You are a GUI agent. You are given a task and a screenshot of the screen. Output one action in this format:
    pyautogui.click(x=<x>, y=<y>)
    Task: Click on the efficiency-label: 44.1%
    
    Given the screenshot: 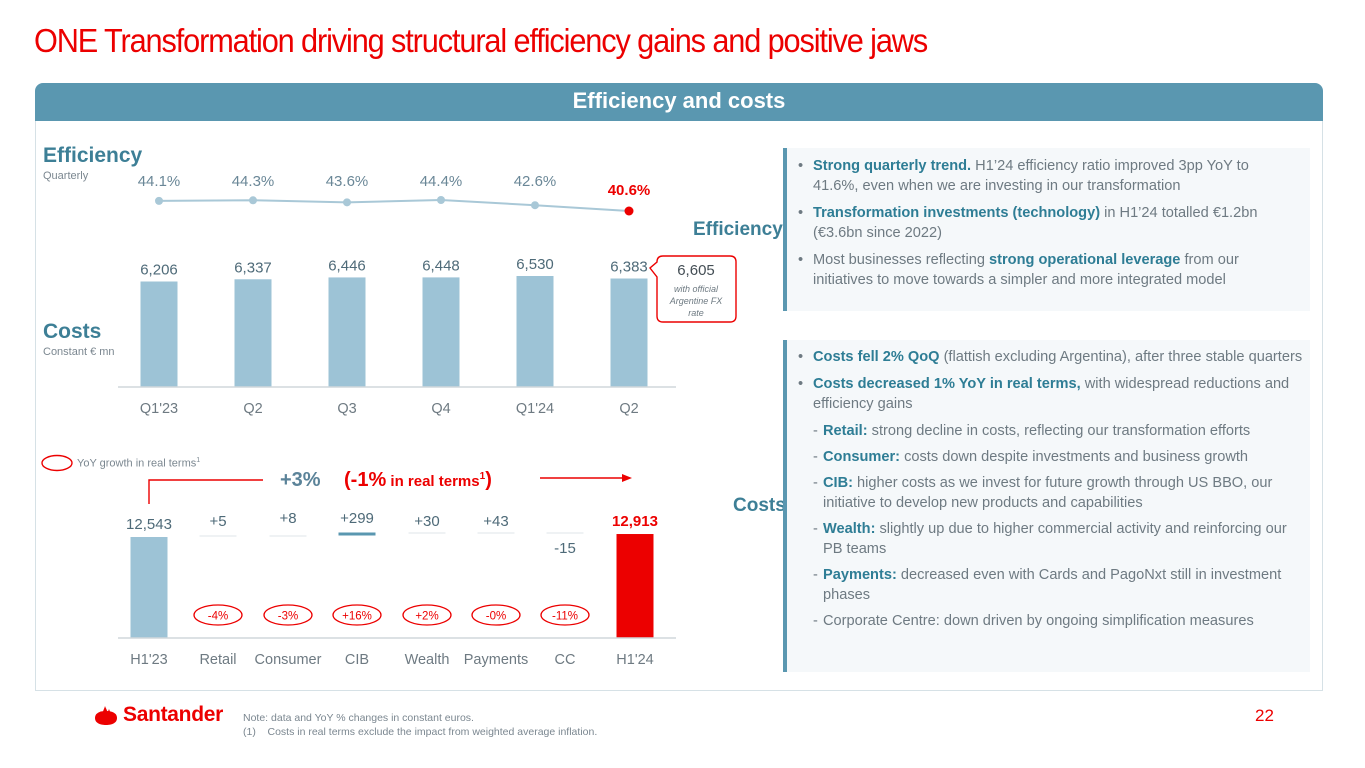 What is the action you would take?
    pyautogui.click(x=159, y=181)
    